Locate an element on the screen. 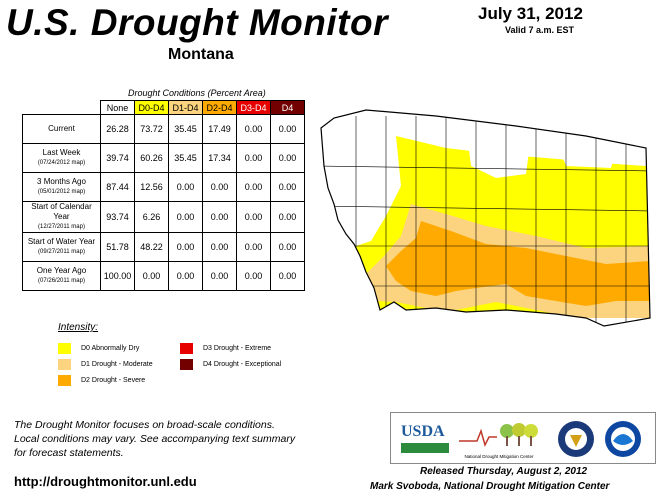 This screenshot has height=498, width=670. row-label-sub: (07/24/2012 map) is located at coordinates (61, 163).